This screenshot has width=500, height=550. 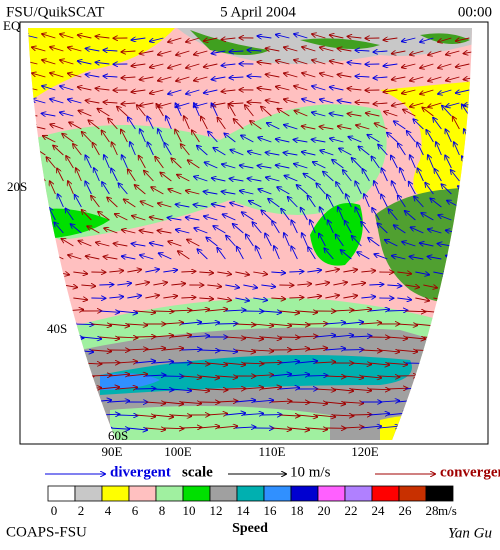 What do you see at coordinates (108, 510) in the screenshot?
I see `speed-tick: 4` at bounding box center [108, 510].